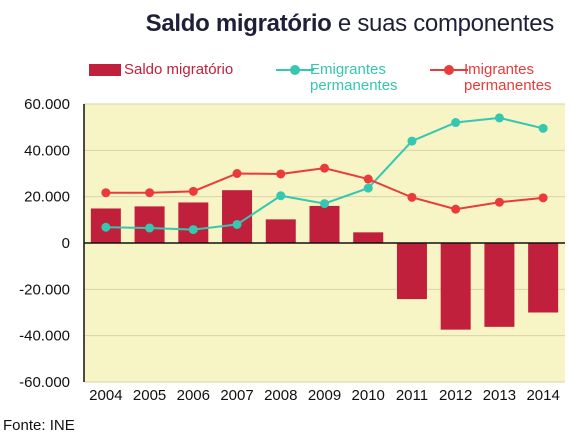 Image resolution: width=570 pixels, height=448 pixels. I want to click on y-tick-label: -40.000, so click(44, 336).